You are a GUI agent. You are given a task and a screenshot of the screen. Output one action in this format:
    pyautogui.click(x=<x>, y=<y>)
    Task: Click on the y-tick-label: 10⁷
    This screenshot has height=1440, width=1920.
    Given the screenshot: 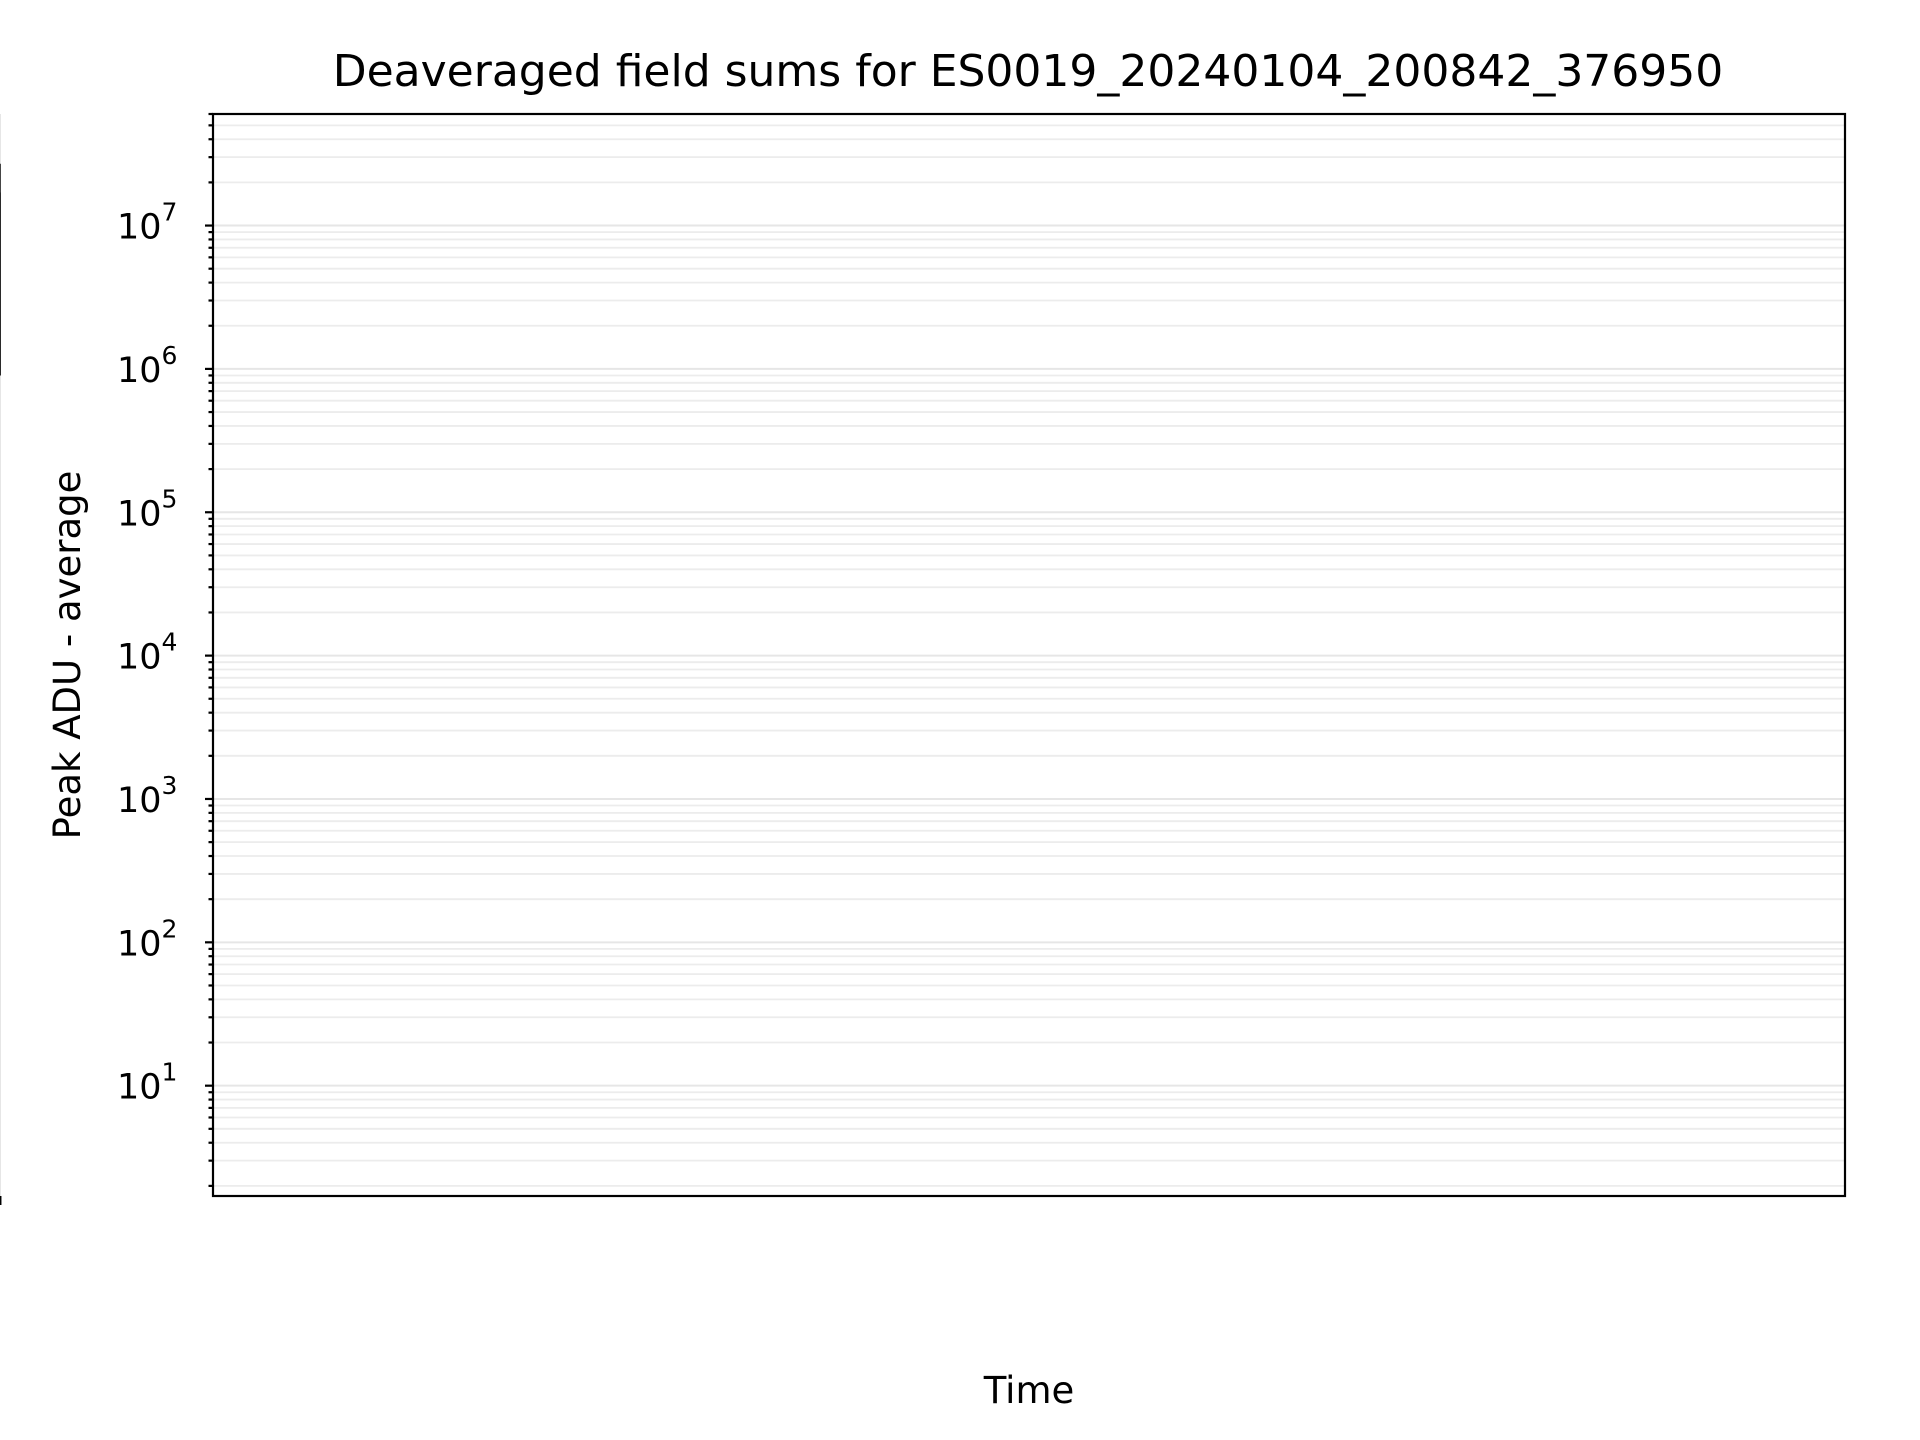 What is the action you would take?
    pyautogui.click(x=147, y=223)
    